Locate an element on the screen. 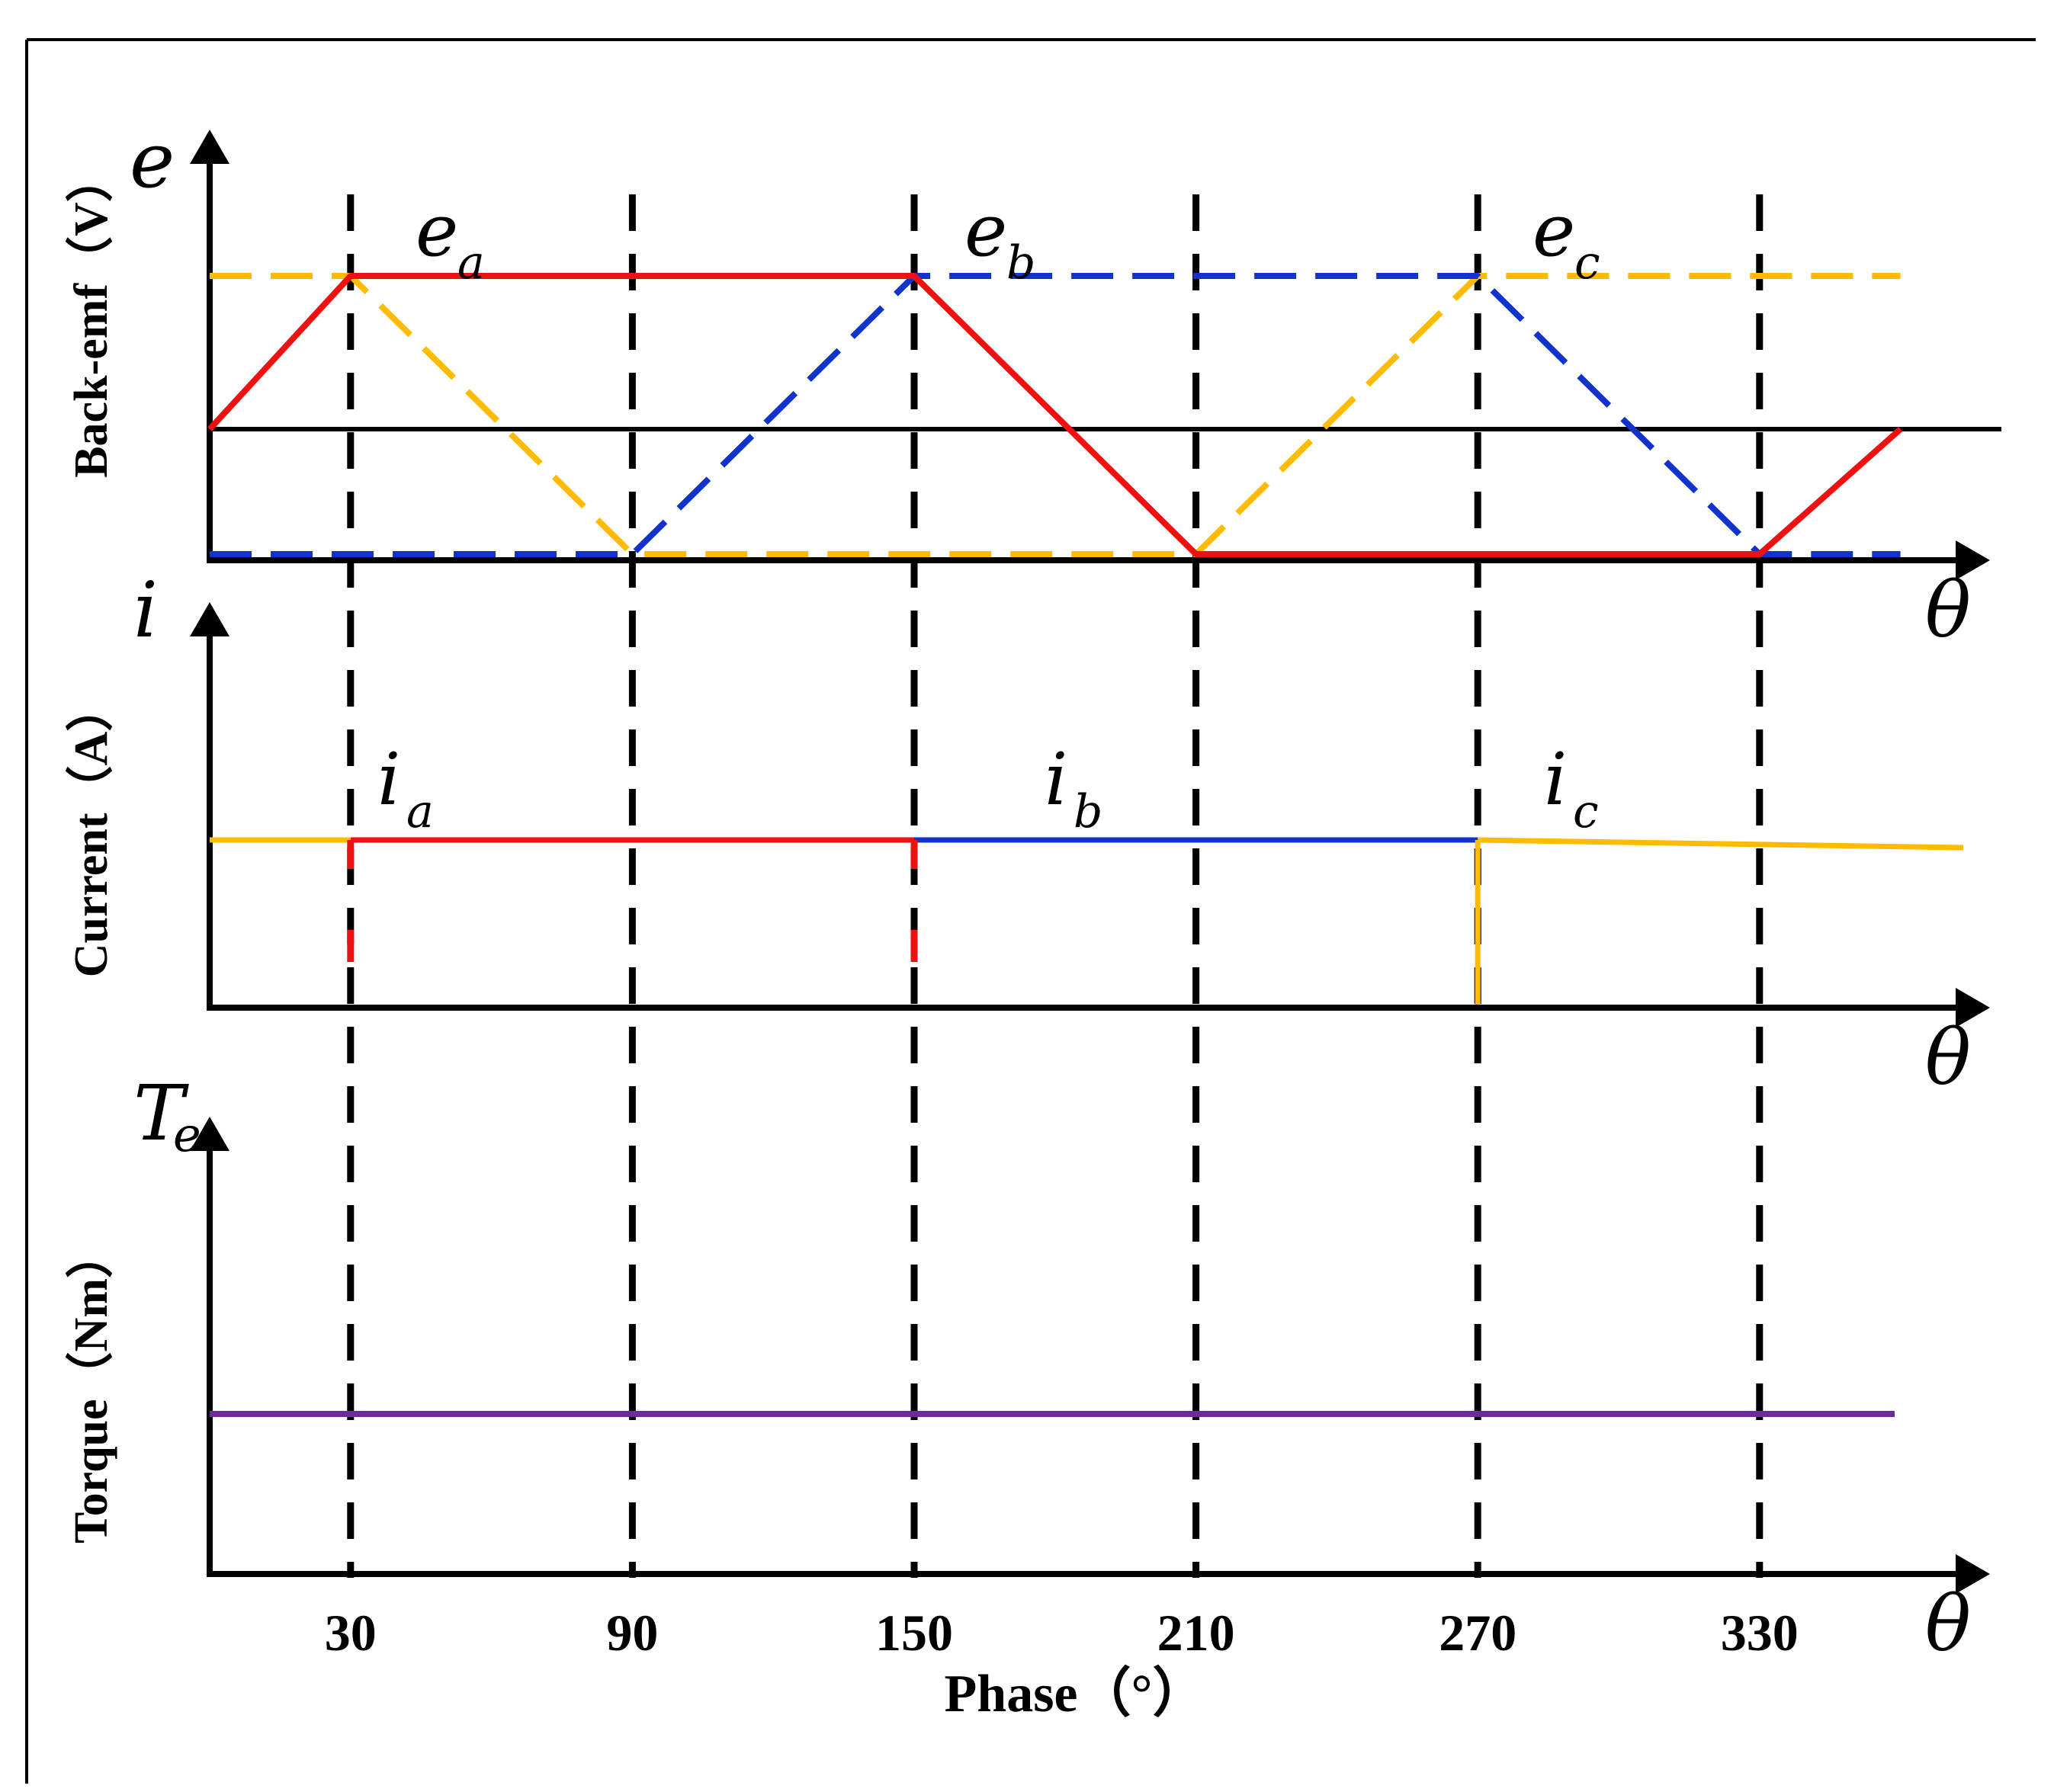 This screenshot has width=2054, height=1792. tick-label-210: 210 is located at coordinates (1196, 1633).